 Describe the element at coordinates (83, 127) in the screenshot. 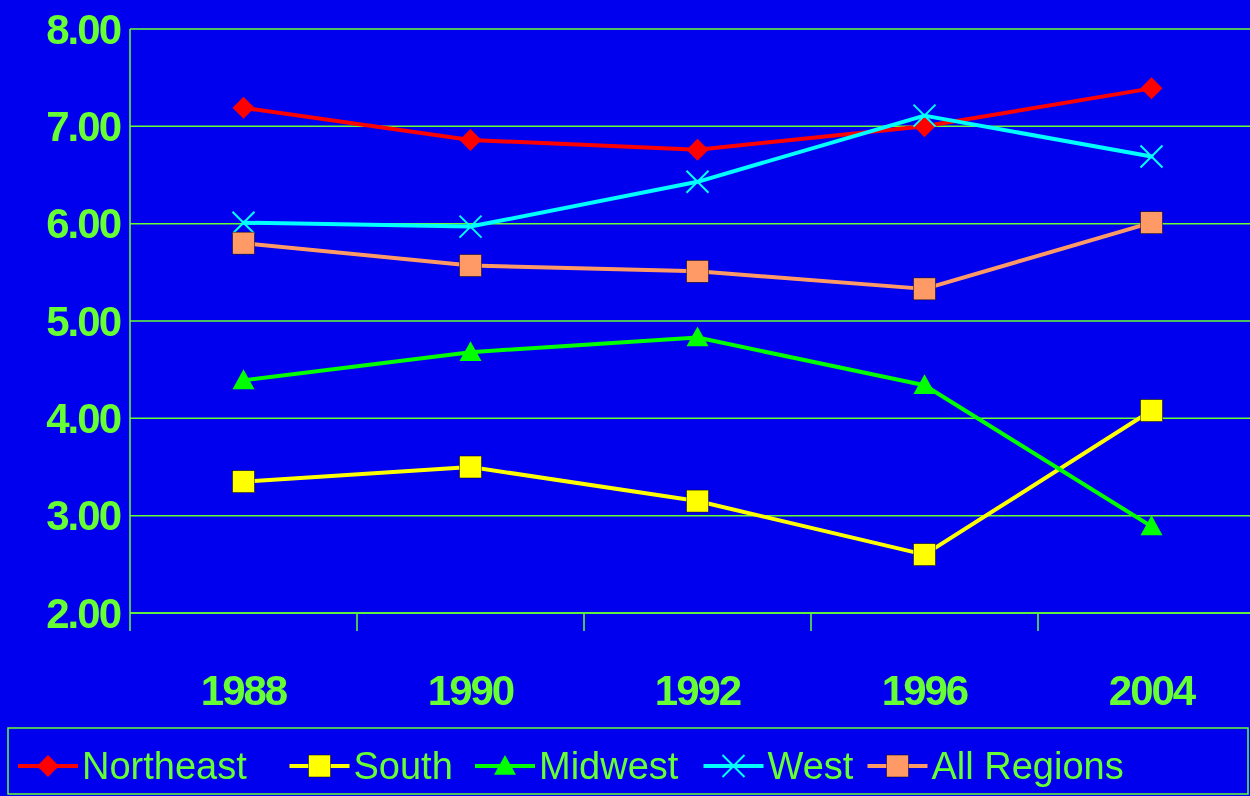

I see `y-tick-label: 7.00` at that location.